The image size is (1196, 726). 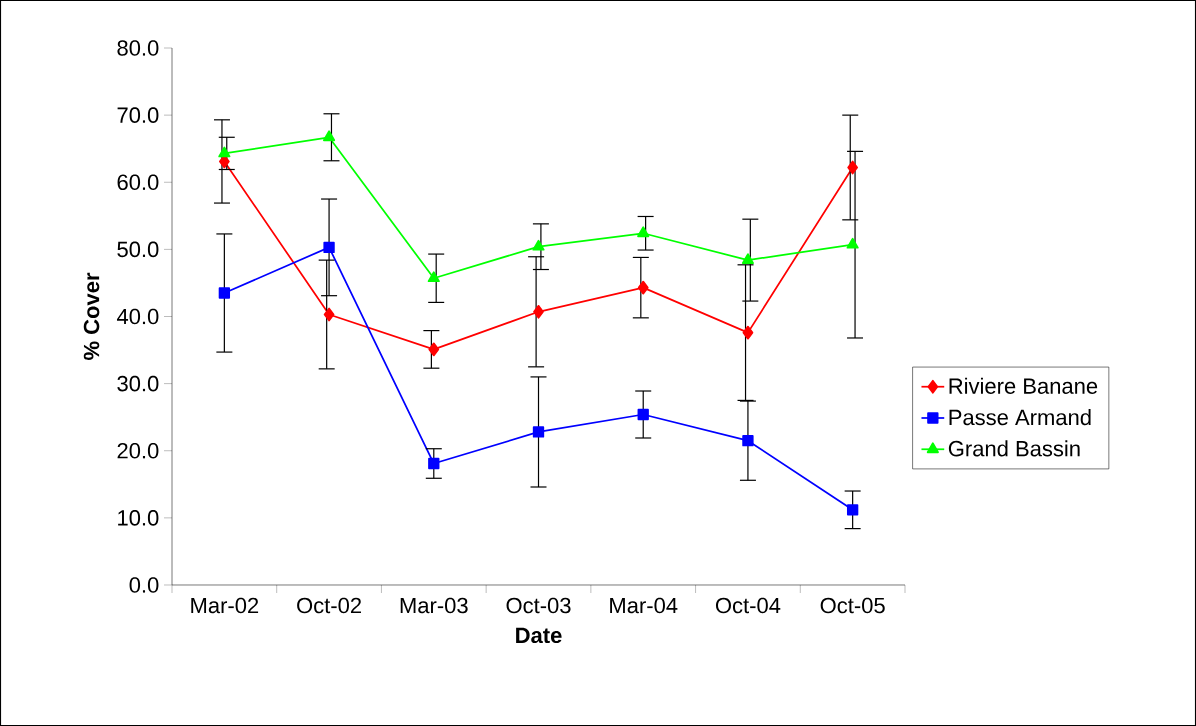 What do you see at coordinates (91, 316) in the screenshot?
I see `y-axis-title: % Cover` at bounding box center [91, 316].